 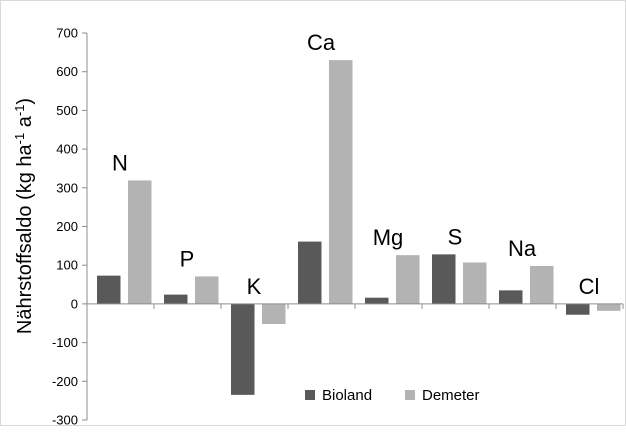 I want to click on bar-k-demeter, so click(x=274, y=314).